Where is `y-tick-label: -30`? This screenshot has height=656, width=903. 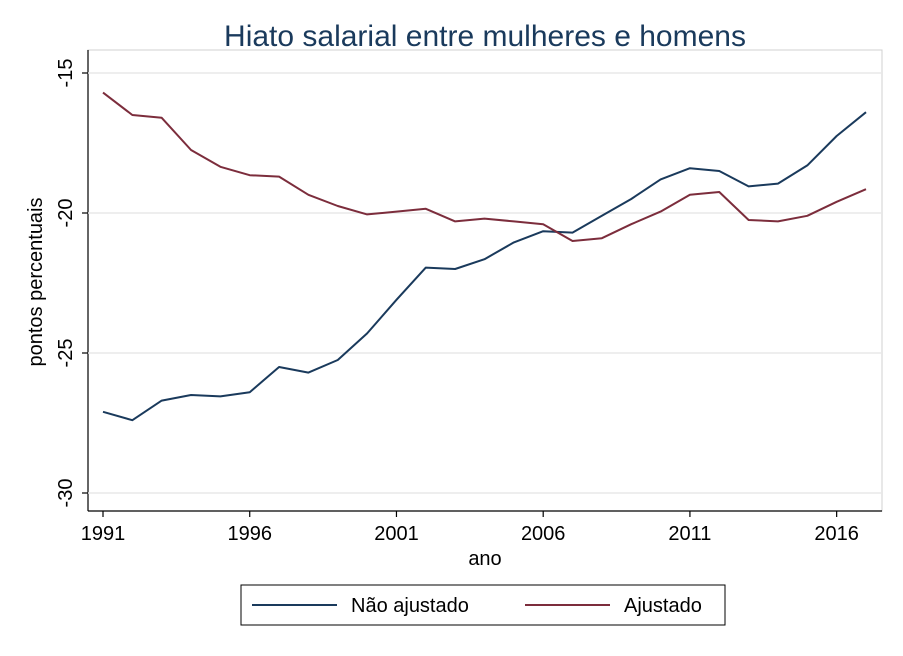
y-tick-label: -30 is located at coordinates (66, 493).